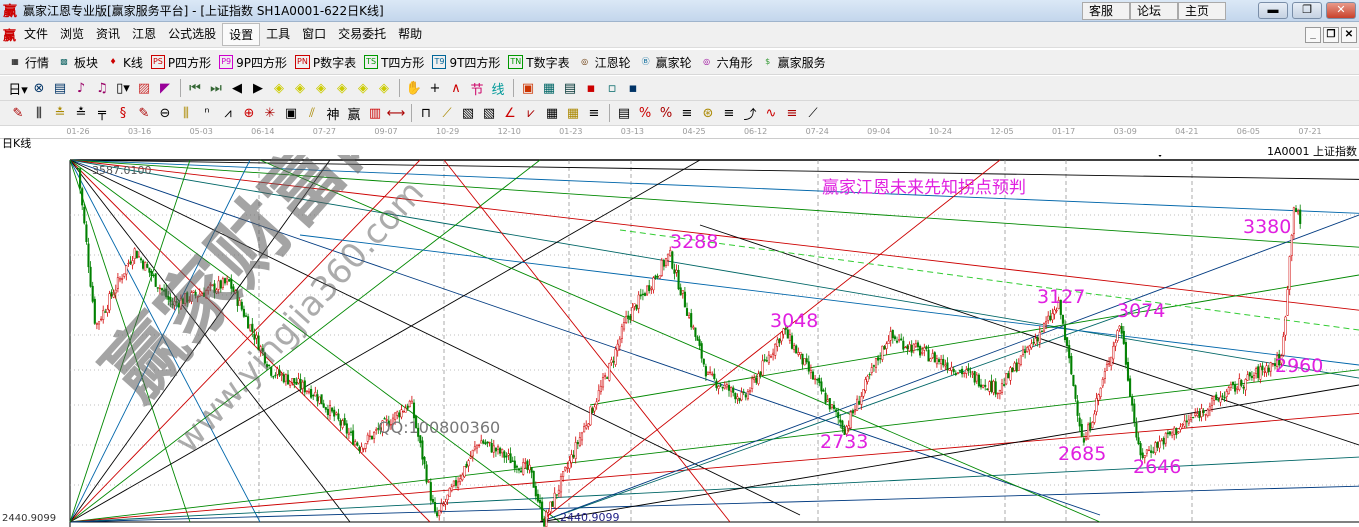 The width and height of the screenshot is (1359, 527). Describe the element at coordinates (270, 113) in the screenshot. I see `star-icon: ✳` at that location.